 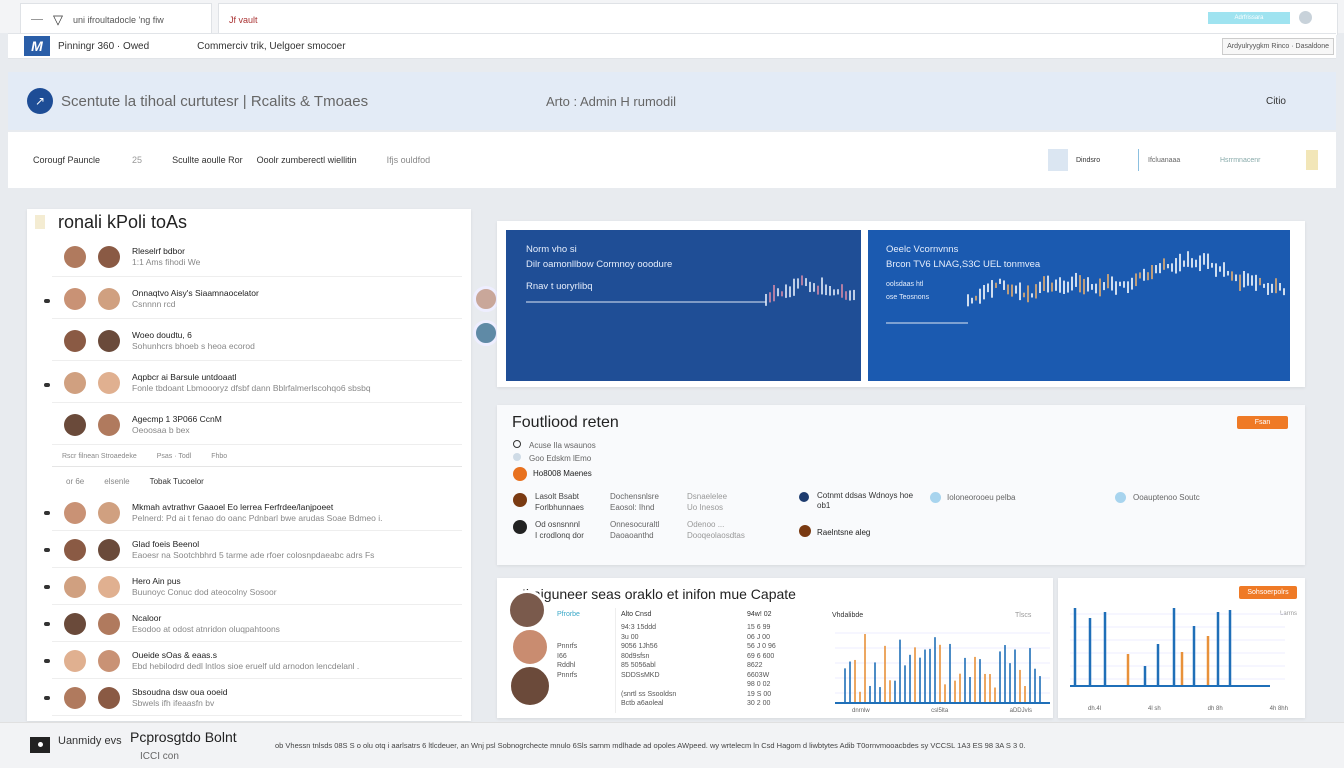 What do you see at coordinates (1138, 160) in the screenshot?
I see `divider` at bounding box center [1138, 160].